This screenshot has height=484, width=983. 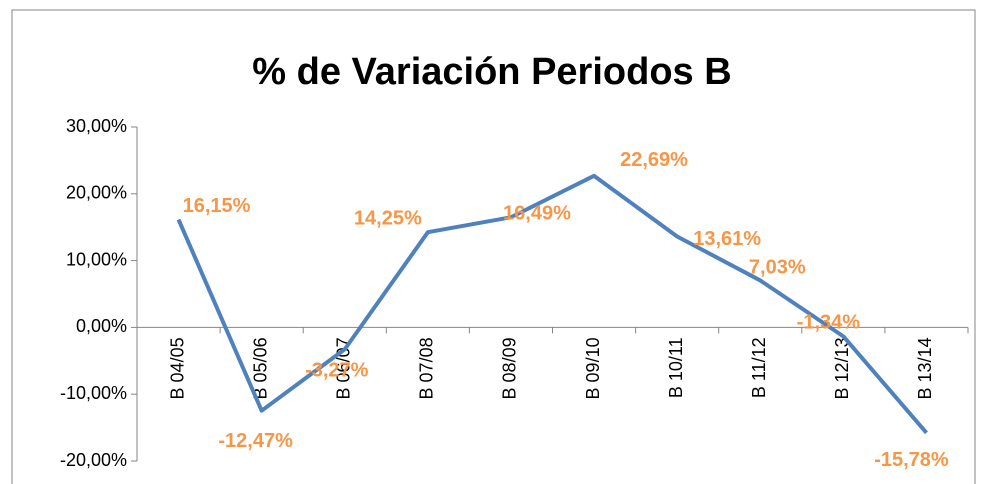 I want to click on y-tick-label: 30,00%, so click(x=96, y=126).